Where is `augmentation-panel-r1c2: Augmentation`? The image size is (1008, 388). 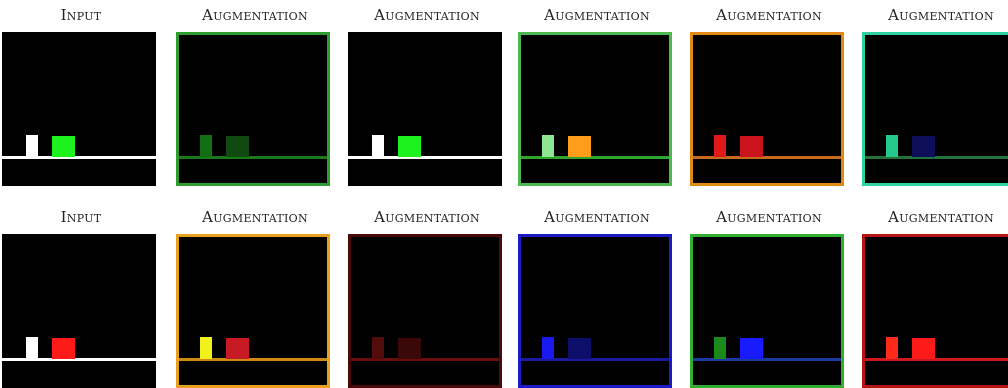
augmentation-panel-r1c2: Augmentation is located at coordinates (255, 93).